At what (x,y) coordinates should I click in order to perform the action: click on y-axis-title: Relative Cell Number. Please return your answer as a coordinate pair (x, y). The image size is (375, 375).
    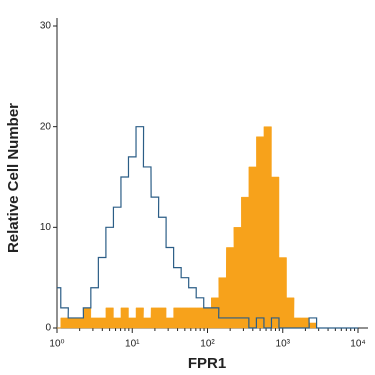
    Looking at the image, I should click on (13, 178).